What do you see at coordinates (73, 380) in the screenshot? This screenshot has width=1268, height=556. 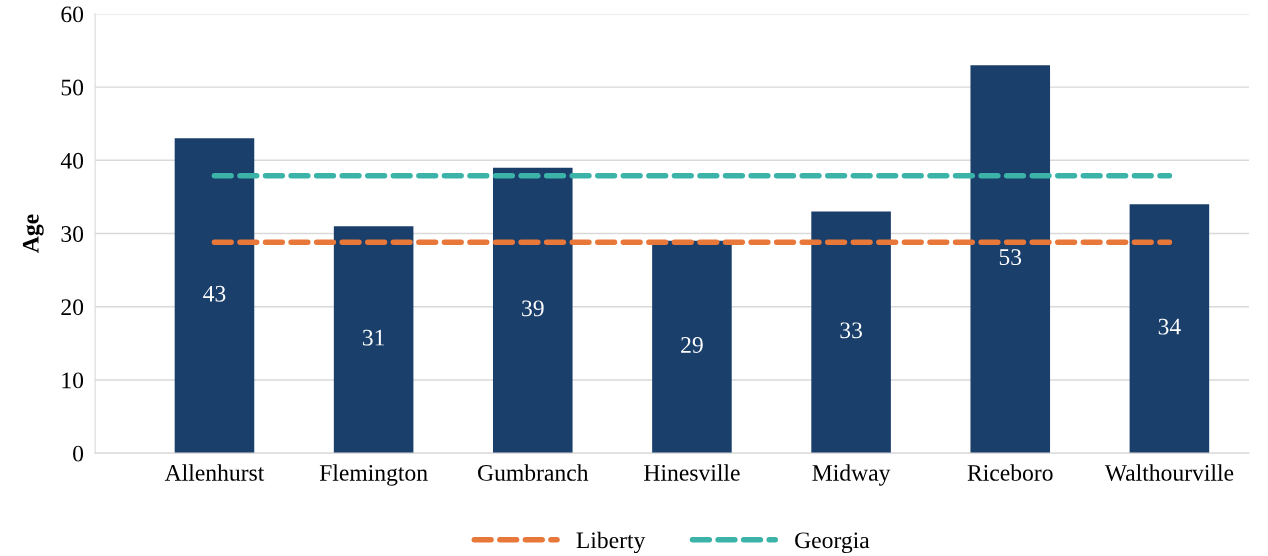 I see `y-tick-label: 10` at bounding box center [73, 380].